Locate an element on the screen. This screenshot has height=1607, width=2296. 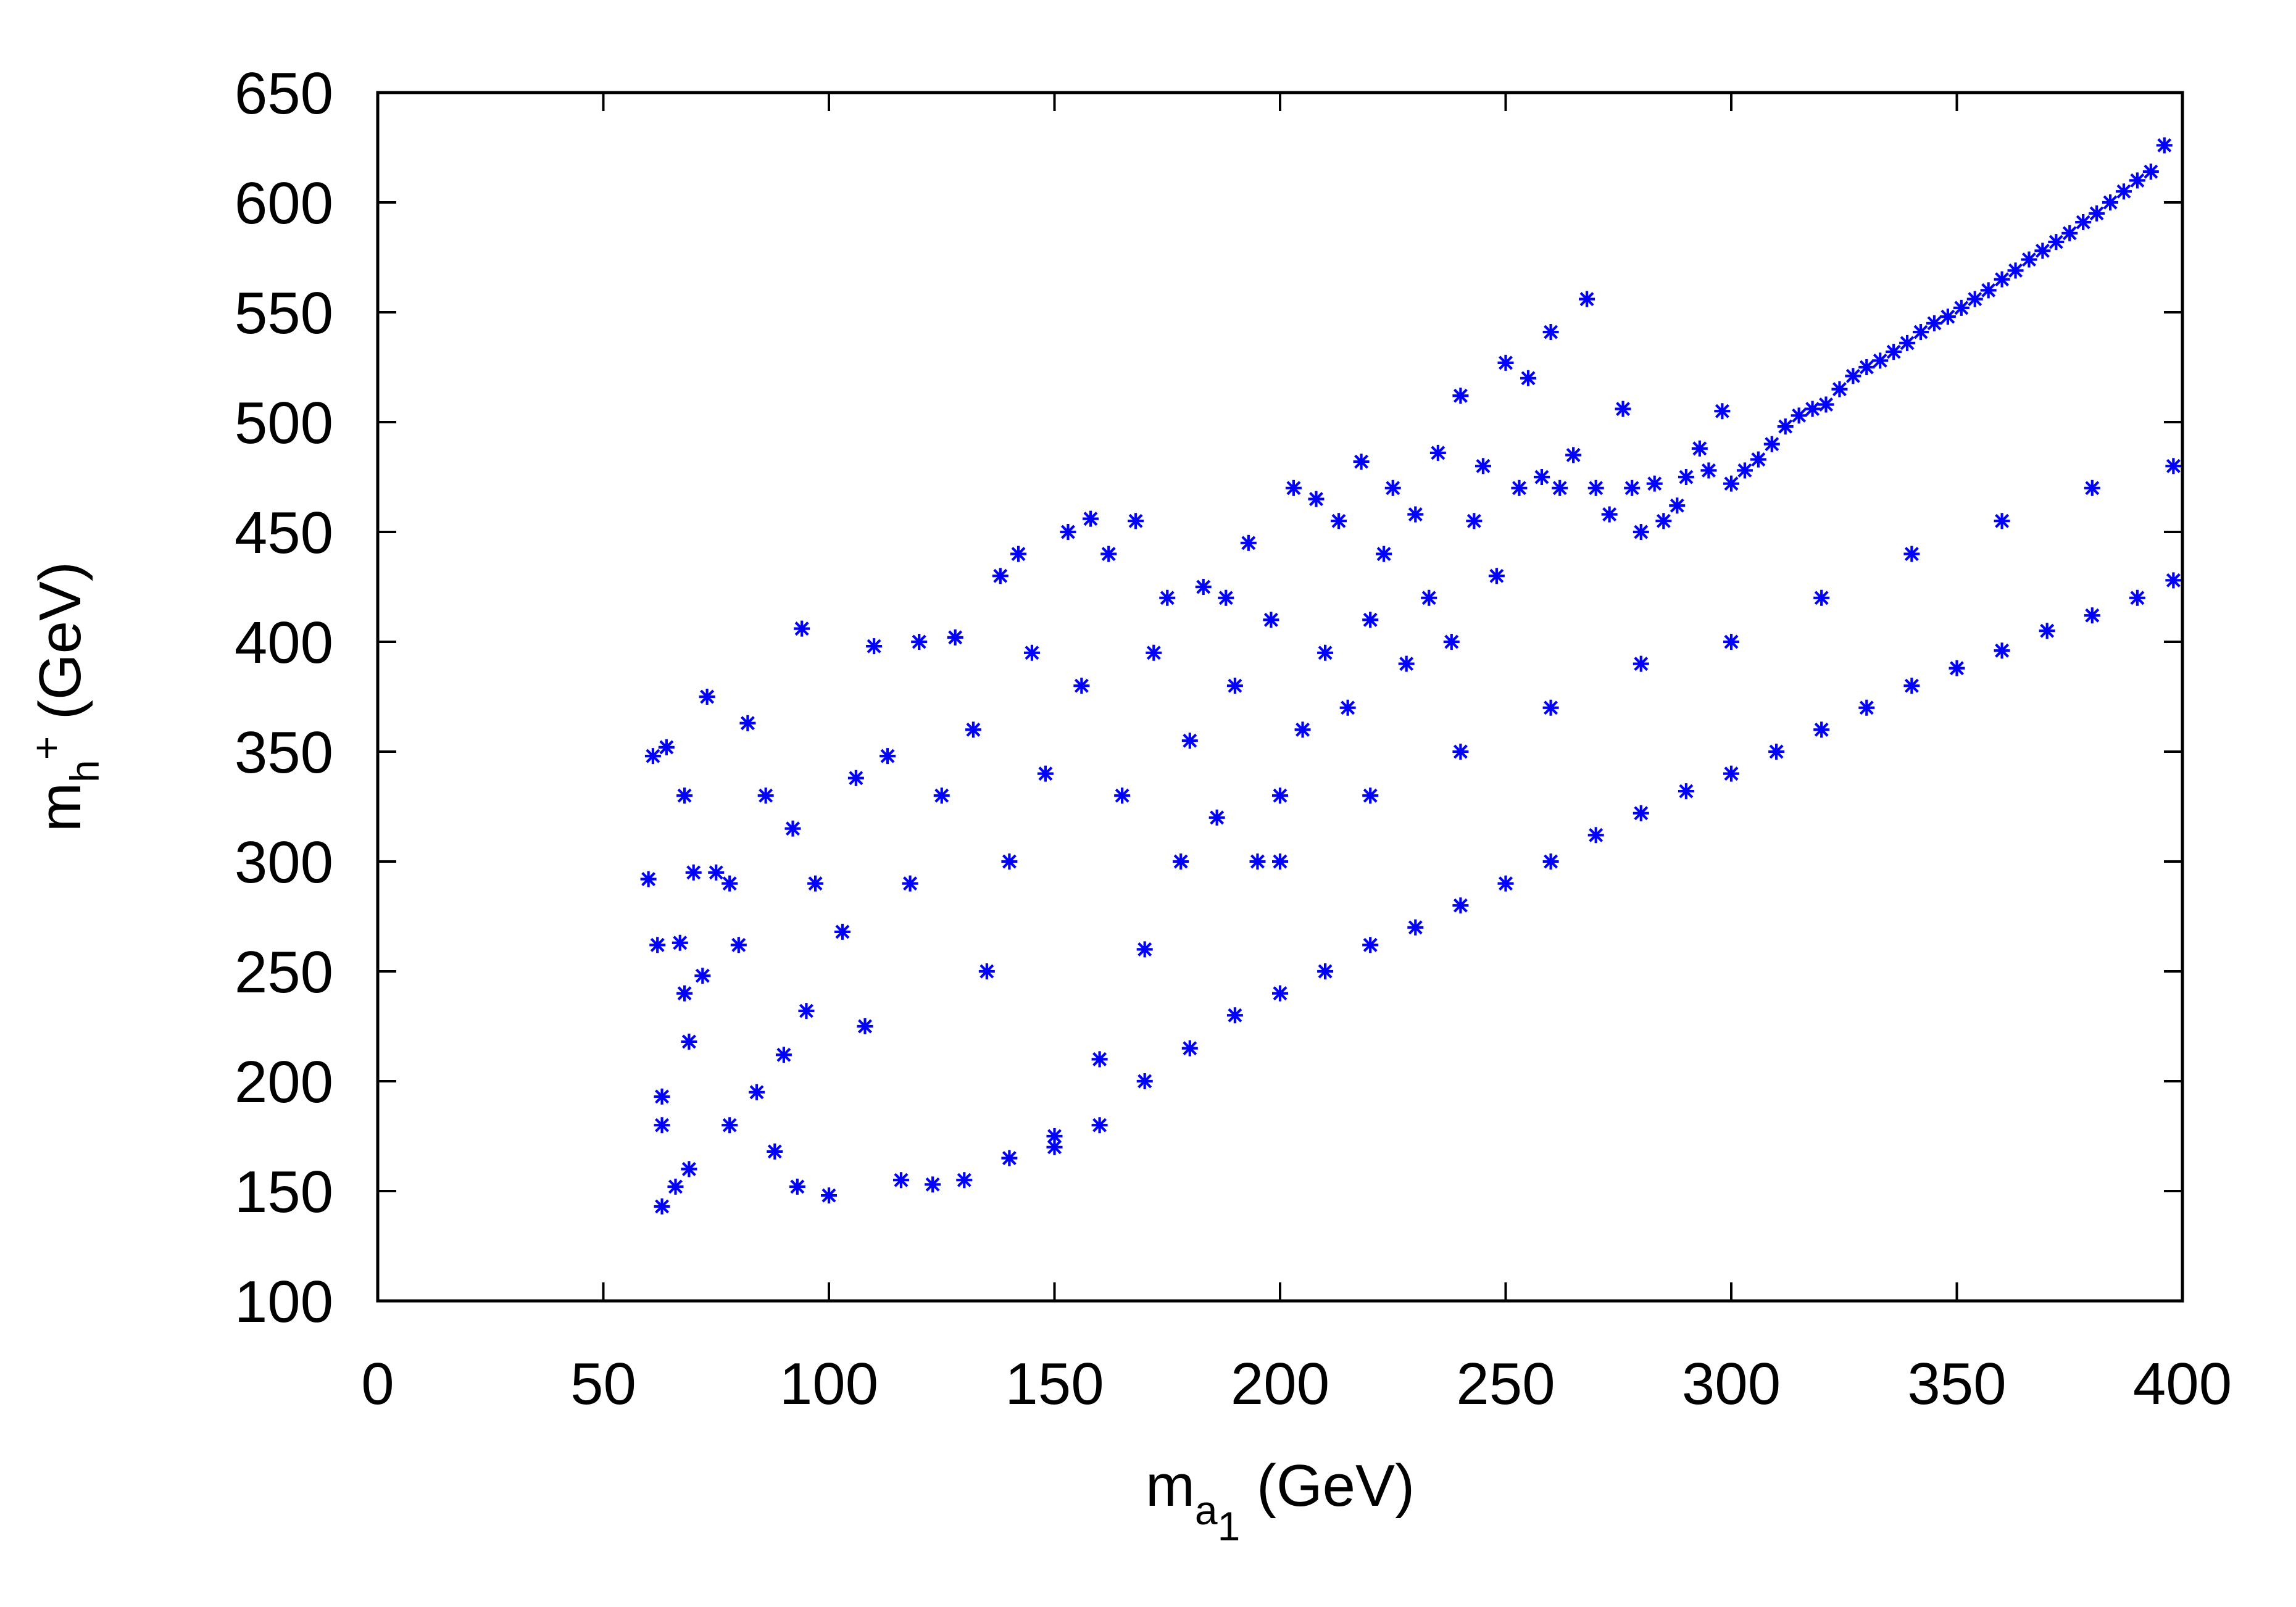
y-axis-label: mh+ (GeV) is located at coordinates (65, 697).